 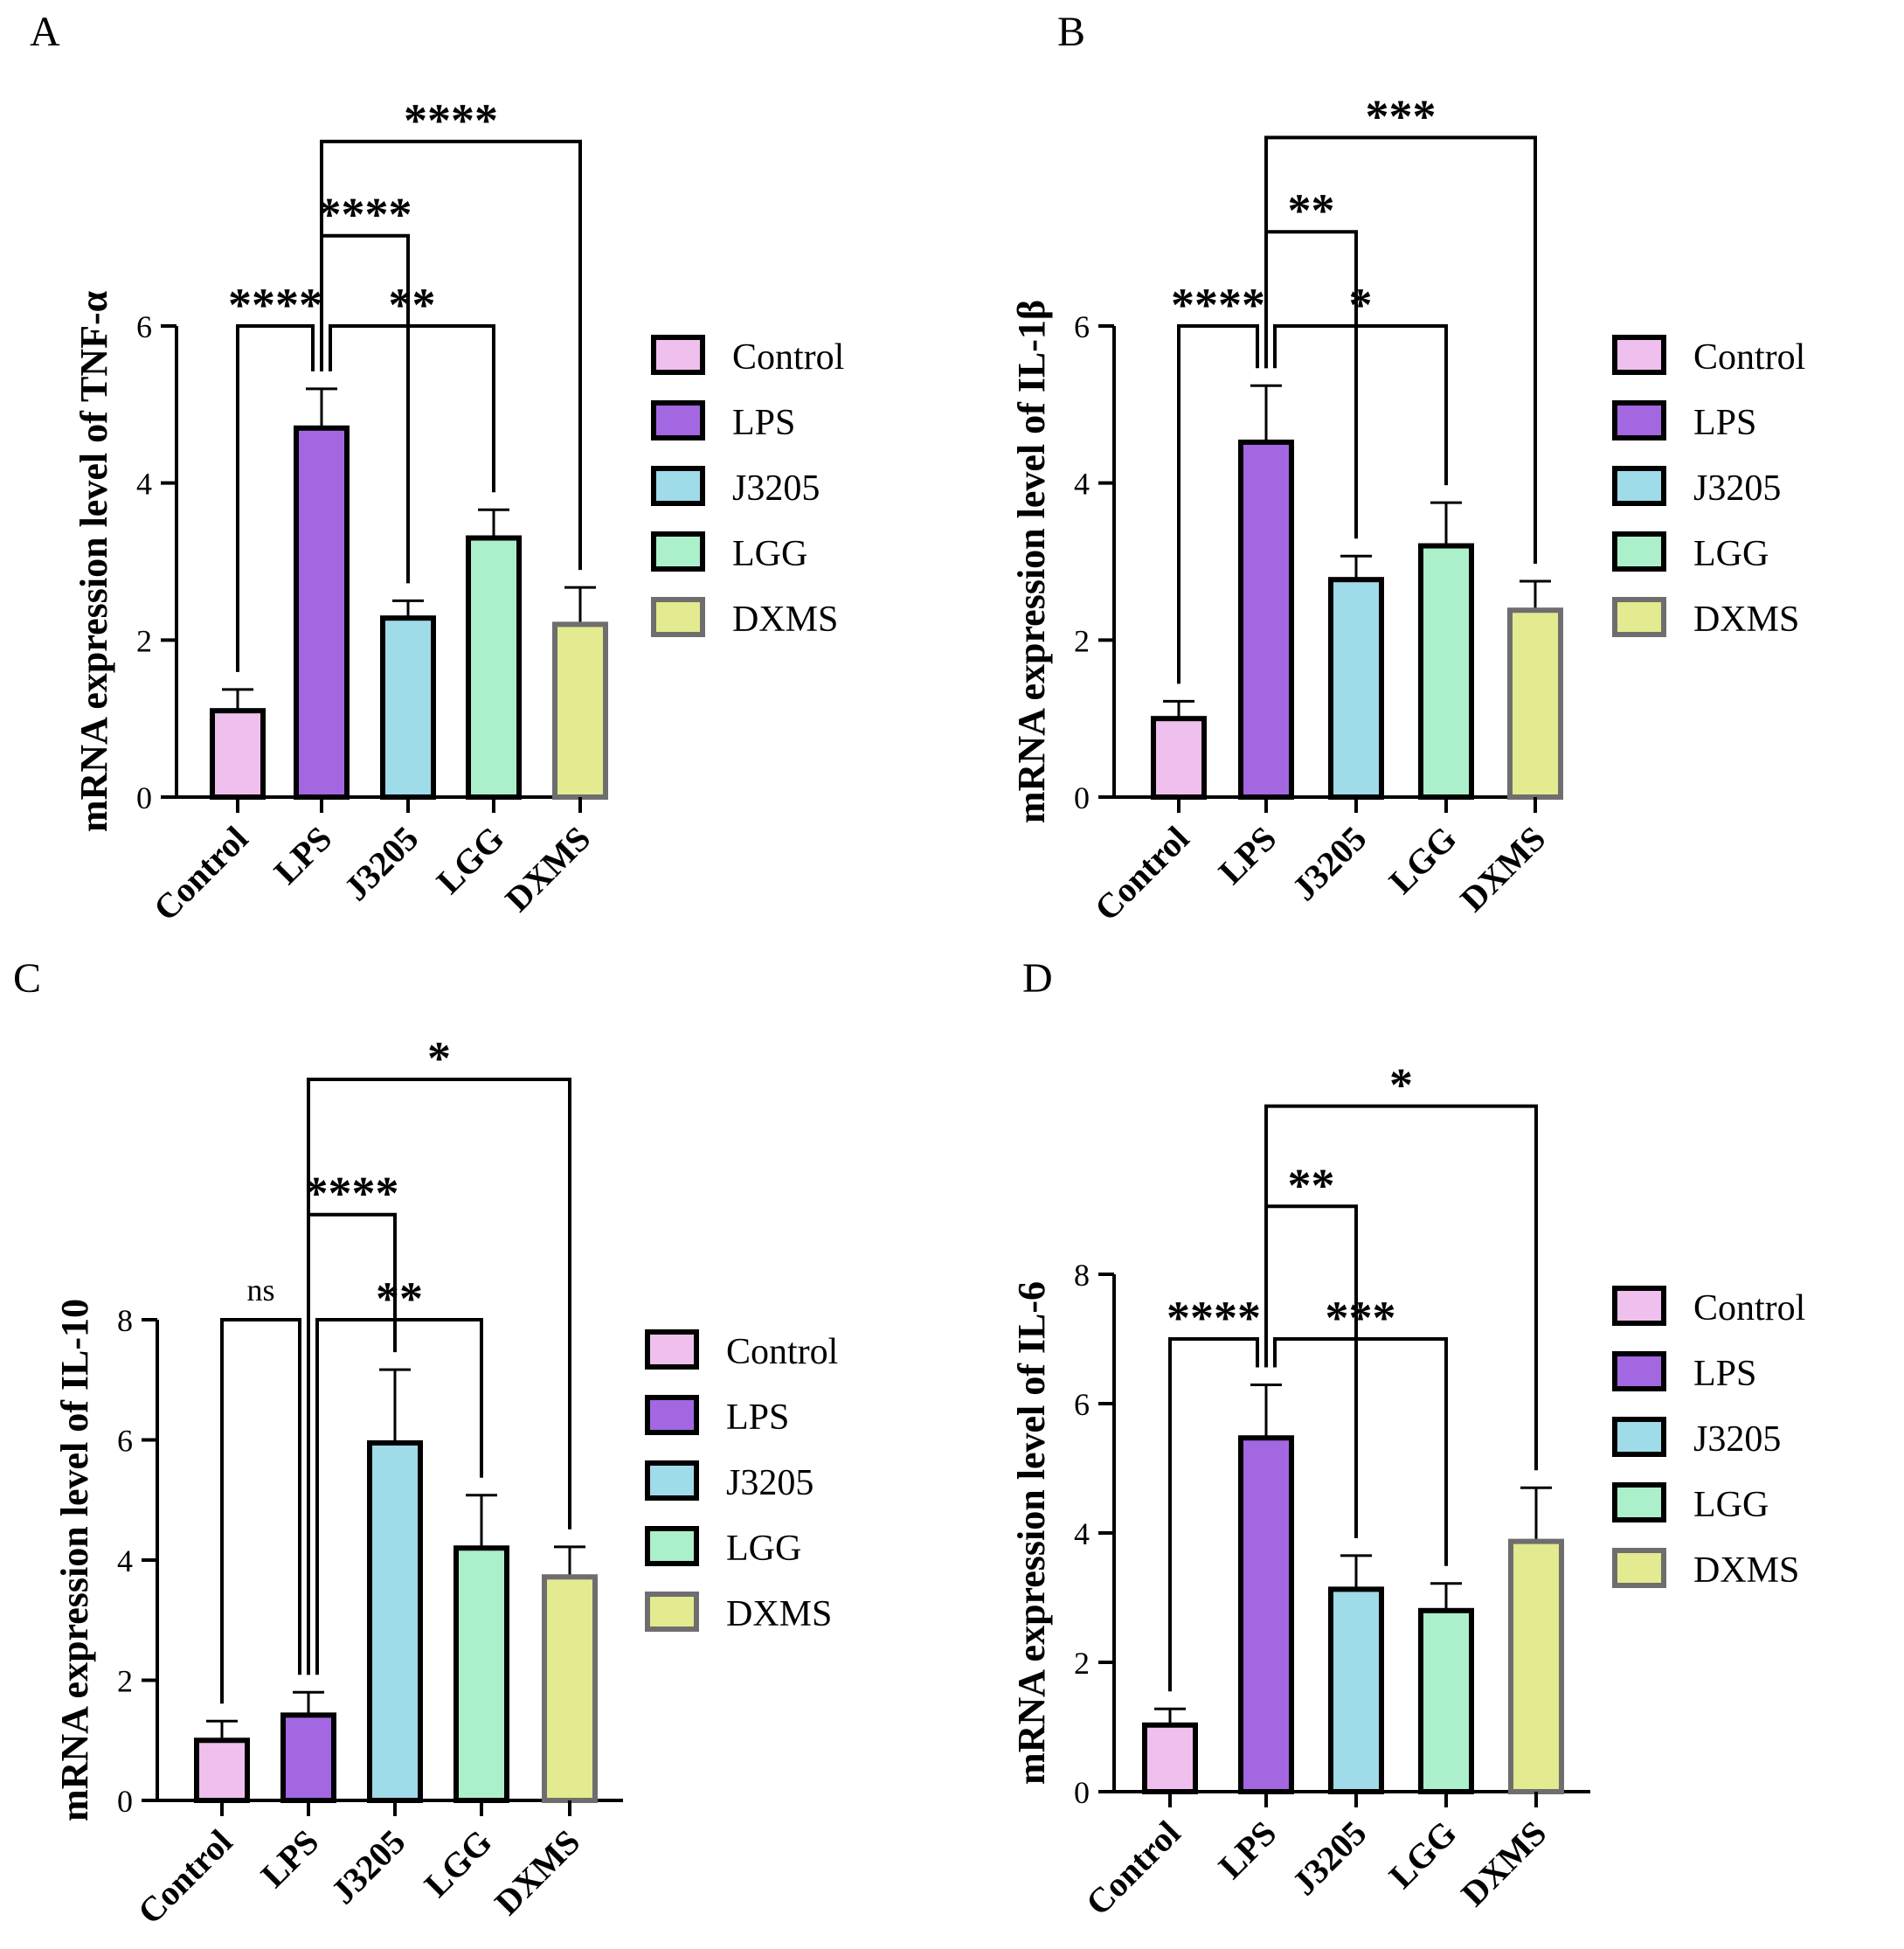 I want to click on panel-letter: A, so click(x=45, y=32).